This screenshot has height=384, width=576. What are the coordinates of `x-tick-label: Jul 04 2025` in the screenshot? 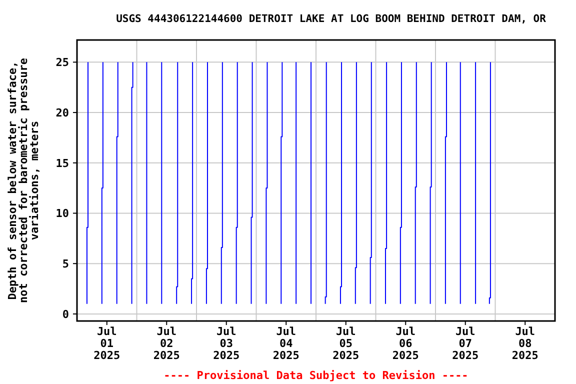 It's located at (286, 343).